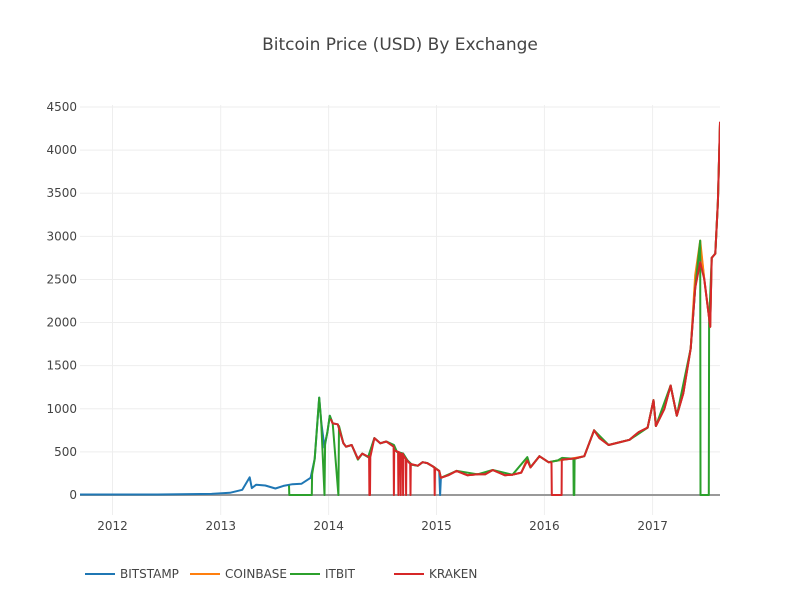 This screenshot has height=600, width=800. I want to click on x-tick-label: 2015, so click(436, 526).